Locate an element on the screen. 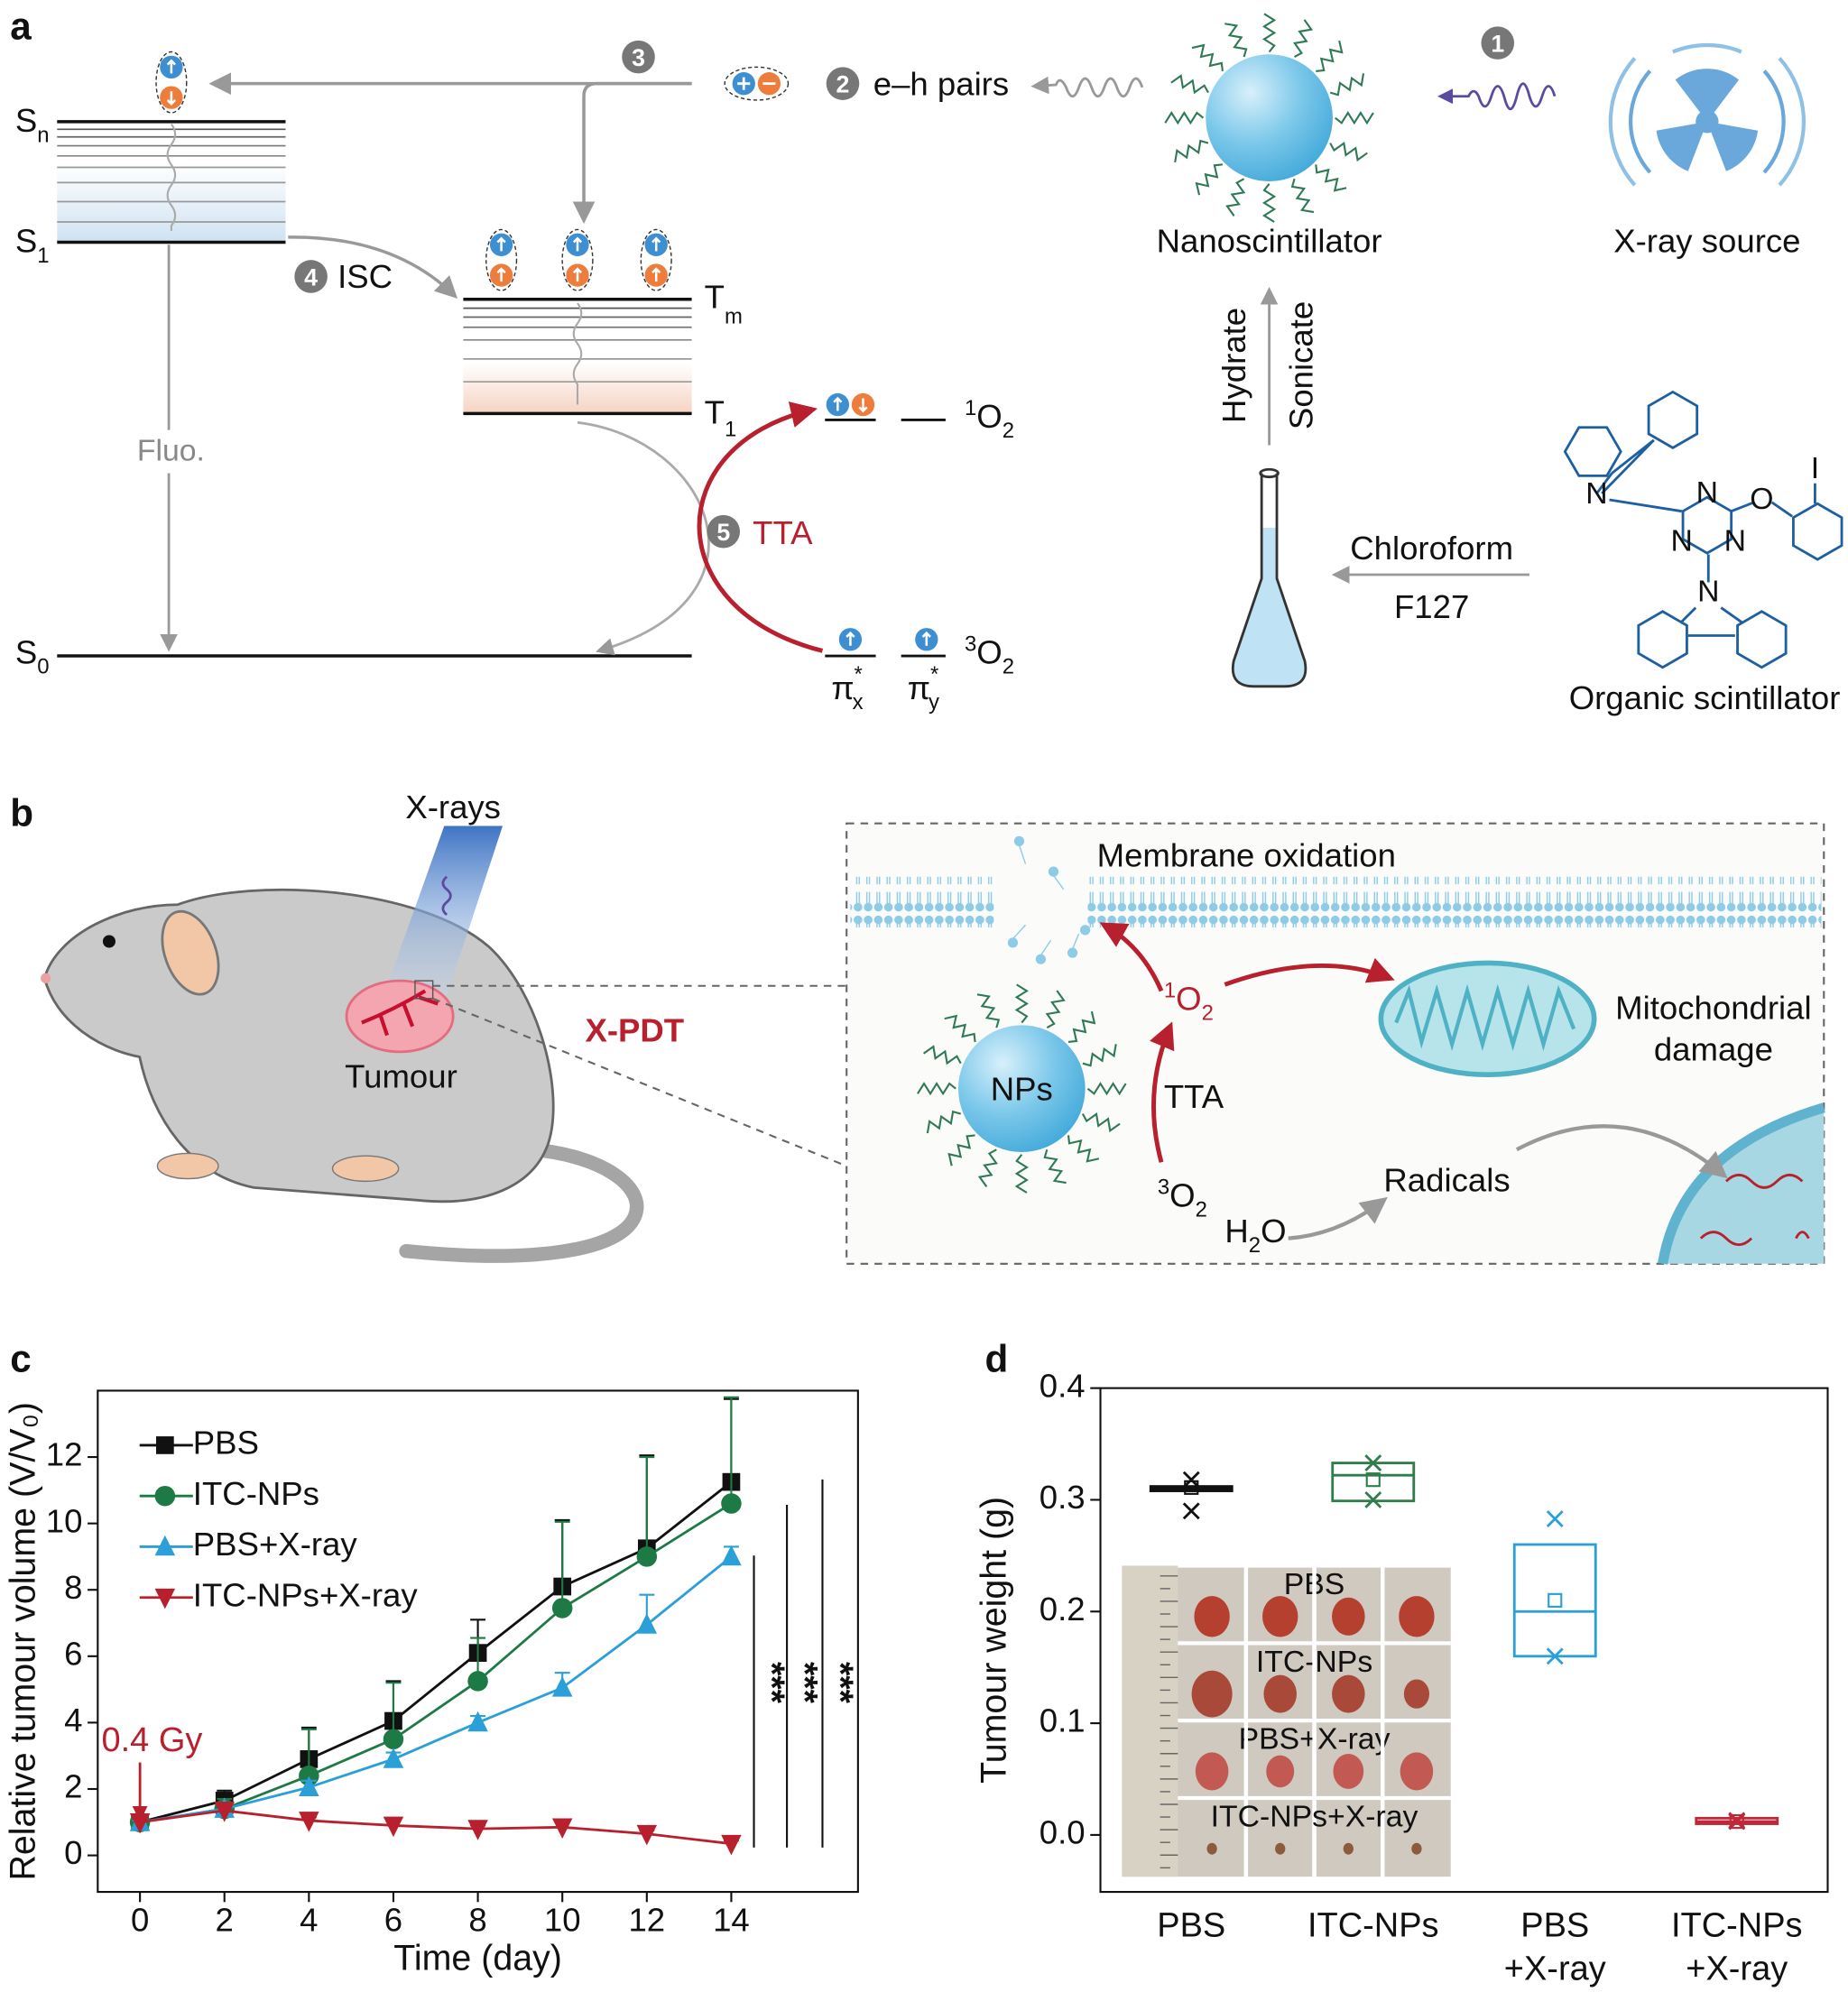 The height and width of the screenshot is (1992, 1848). electron-pair is located at coordinates (546, 351).